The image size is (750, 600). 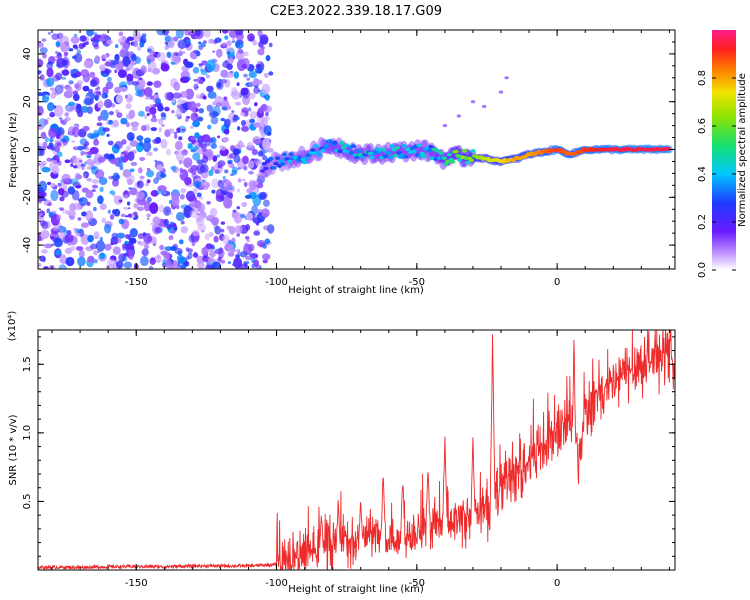 I want to click on colorbar-tick-label: 0.0, so click(x=702, y=270).